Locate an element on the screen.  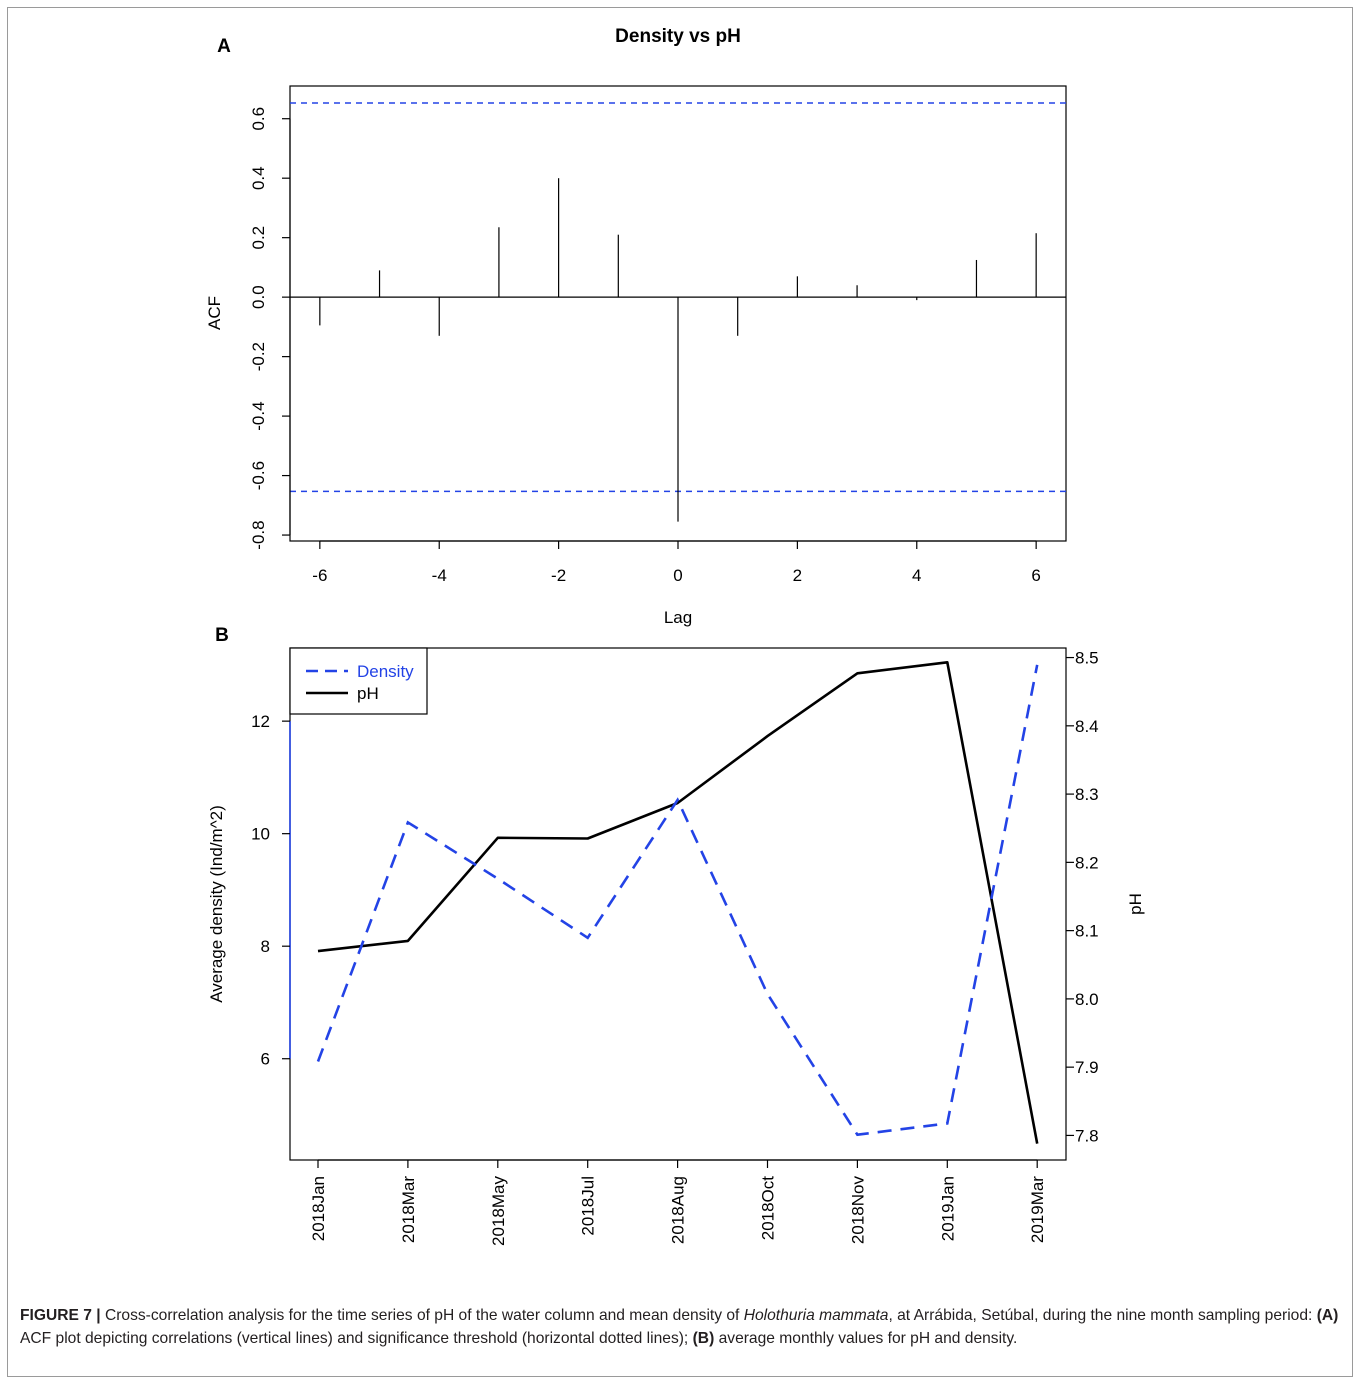
x-tick-label-b: 2019Jan is located at coordinates (947, 1208).